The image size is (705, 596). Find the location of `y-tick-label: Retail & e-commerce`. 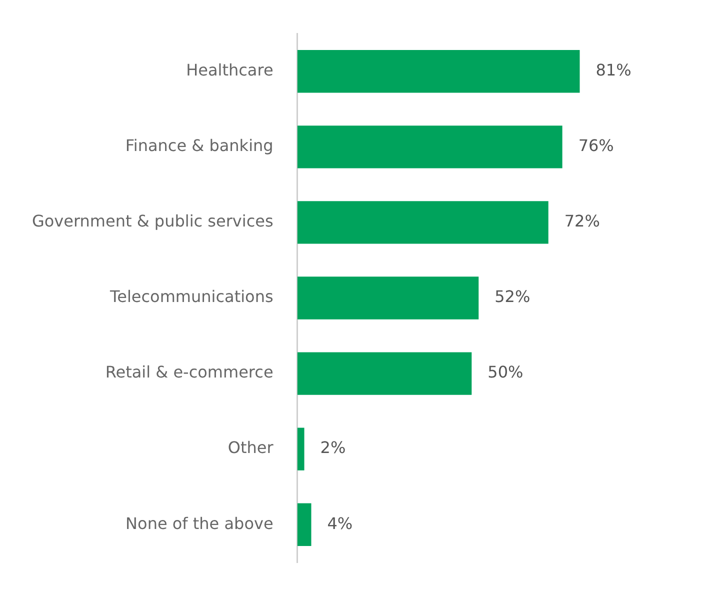

y-tick-label: Retail & e-commerce is located at coordinates (189, 372).